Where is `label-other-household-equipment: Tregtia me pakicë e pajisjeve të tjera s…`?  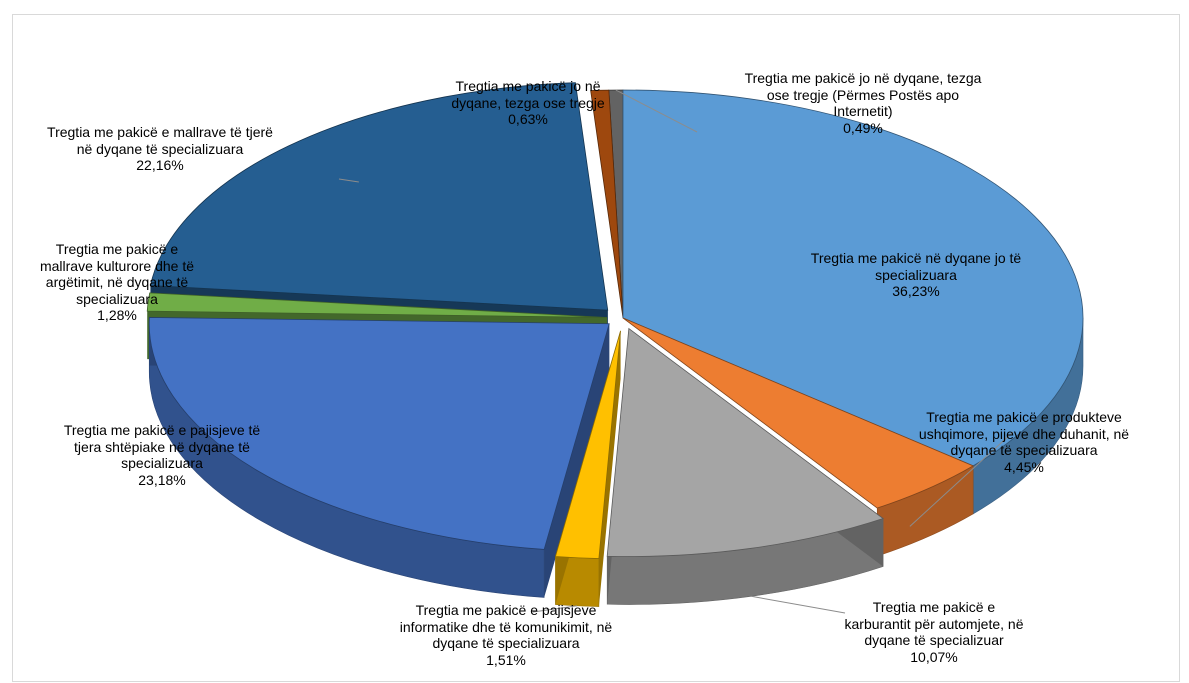
label-other-household-equipment: Tregtia me pakicë e pajisjeve të tjera s… is located at coordinates (162, 455).